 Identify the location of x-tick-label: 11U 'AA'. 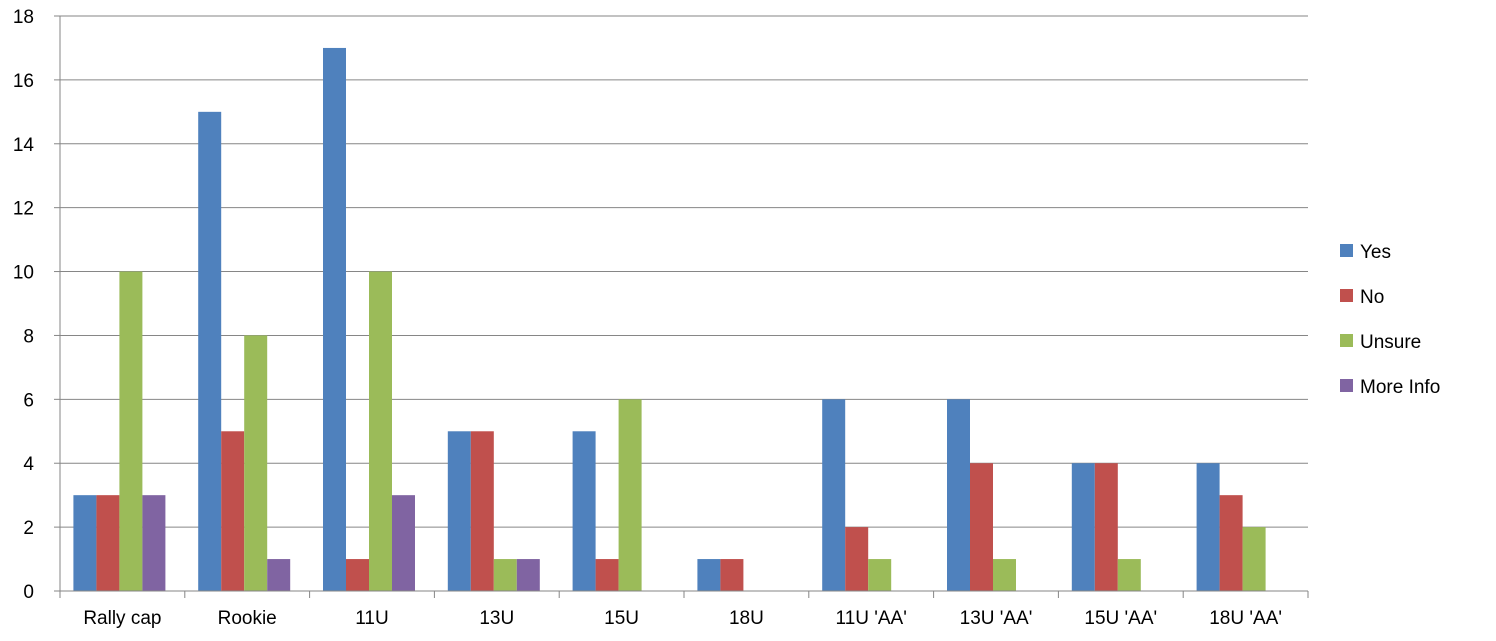
(871, 618).